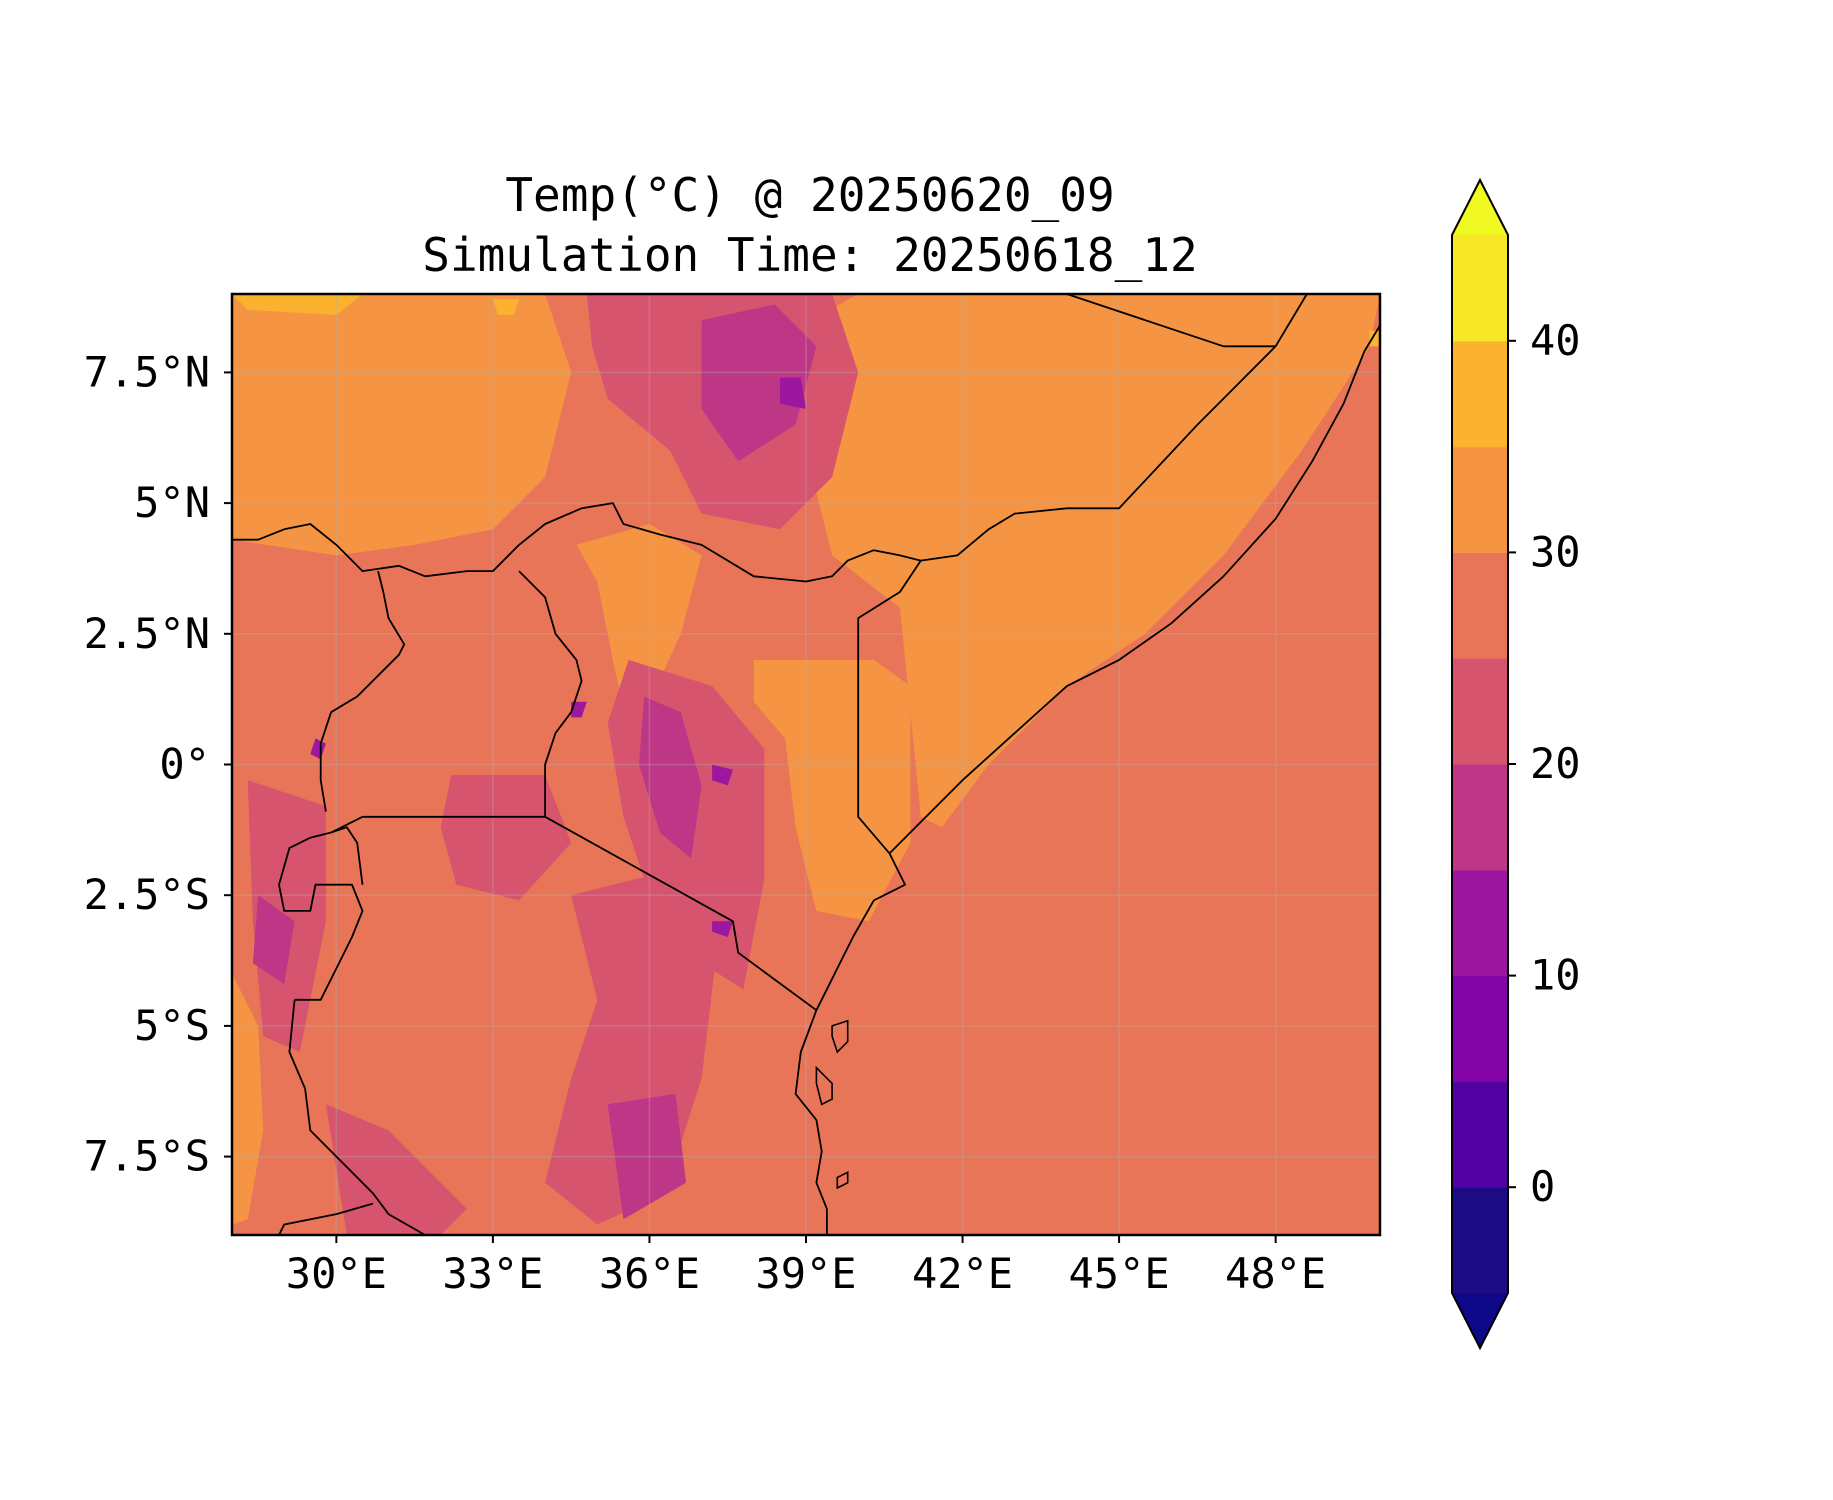  Describe the element at coordinates (810, 255) in the screenshot. I see `title-line-2: Simulation Time: 20250618_12` at that location.